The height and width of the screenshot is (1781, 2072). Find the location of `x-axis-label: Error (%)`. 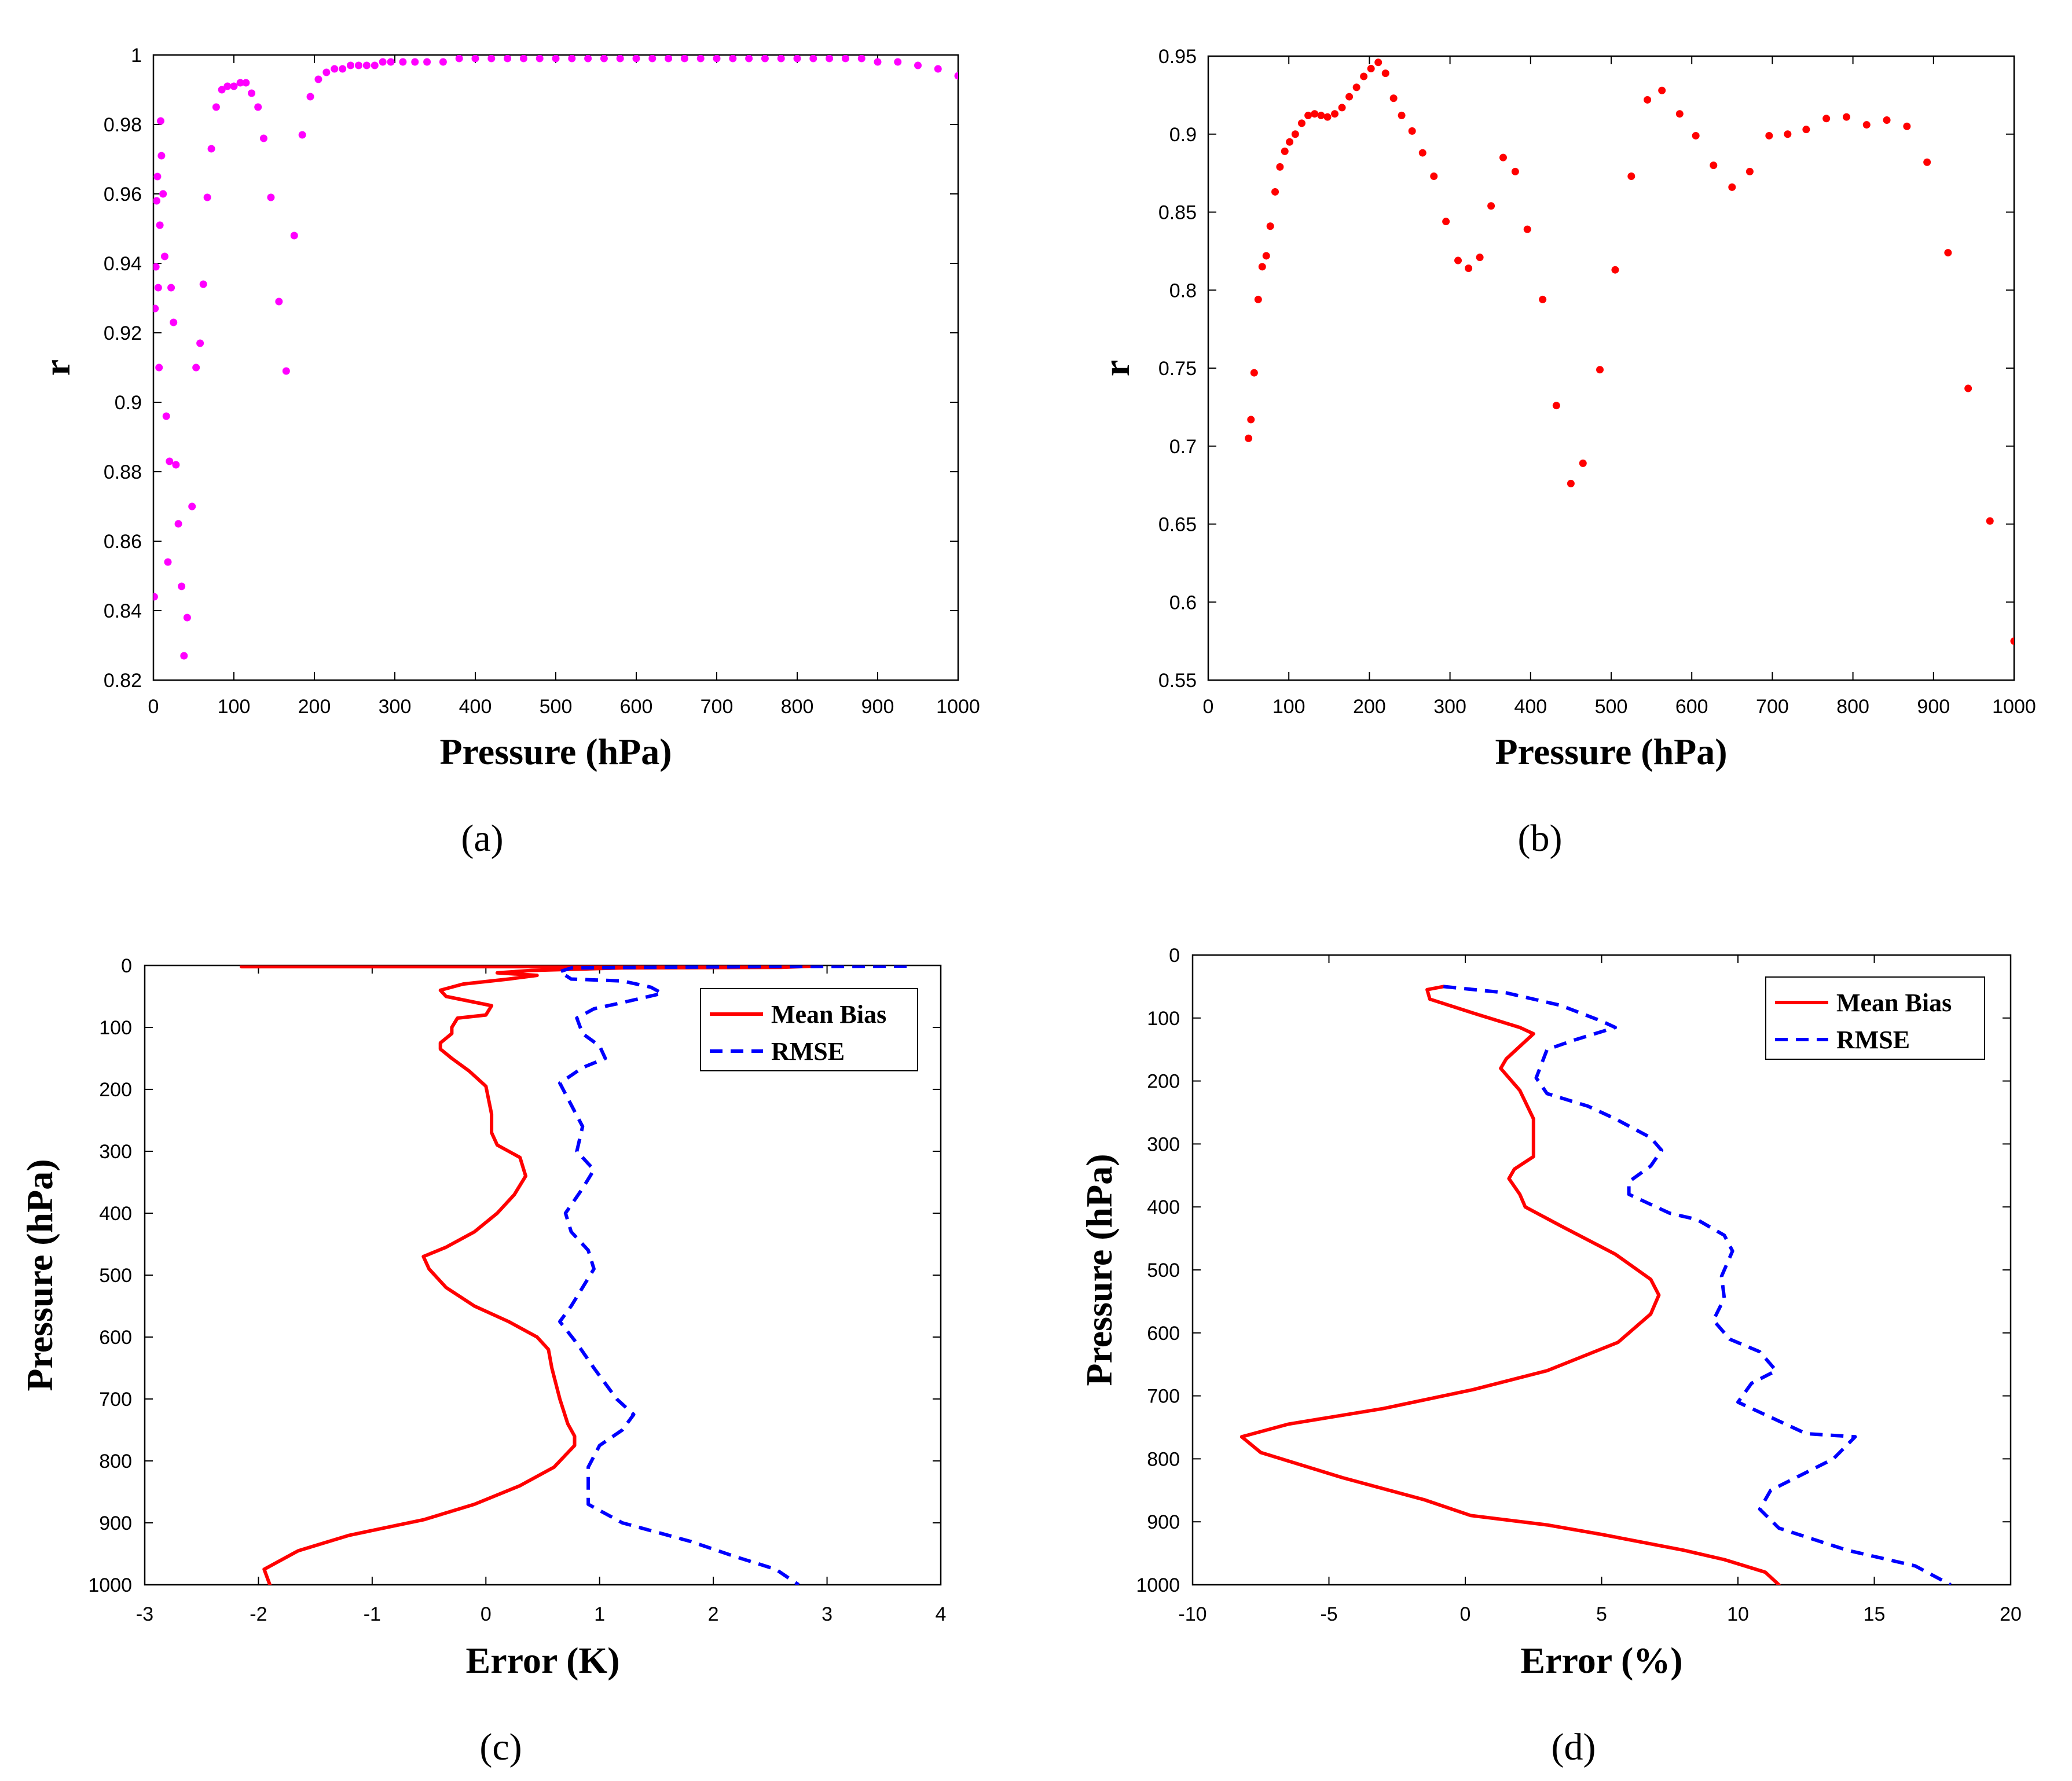

x-axis-label: Error (%) is located at coordinates (1601, 1661).